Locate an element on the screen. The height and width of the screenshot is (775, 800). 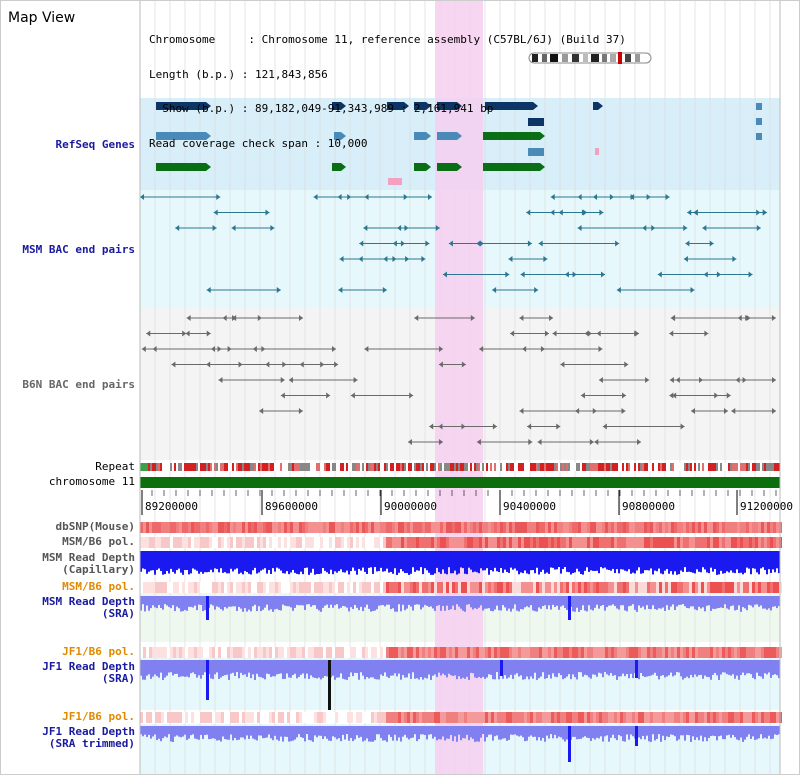
scale-tick-label: 89200000 is located at coordinates (171, 506).